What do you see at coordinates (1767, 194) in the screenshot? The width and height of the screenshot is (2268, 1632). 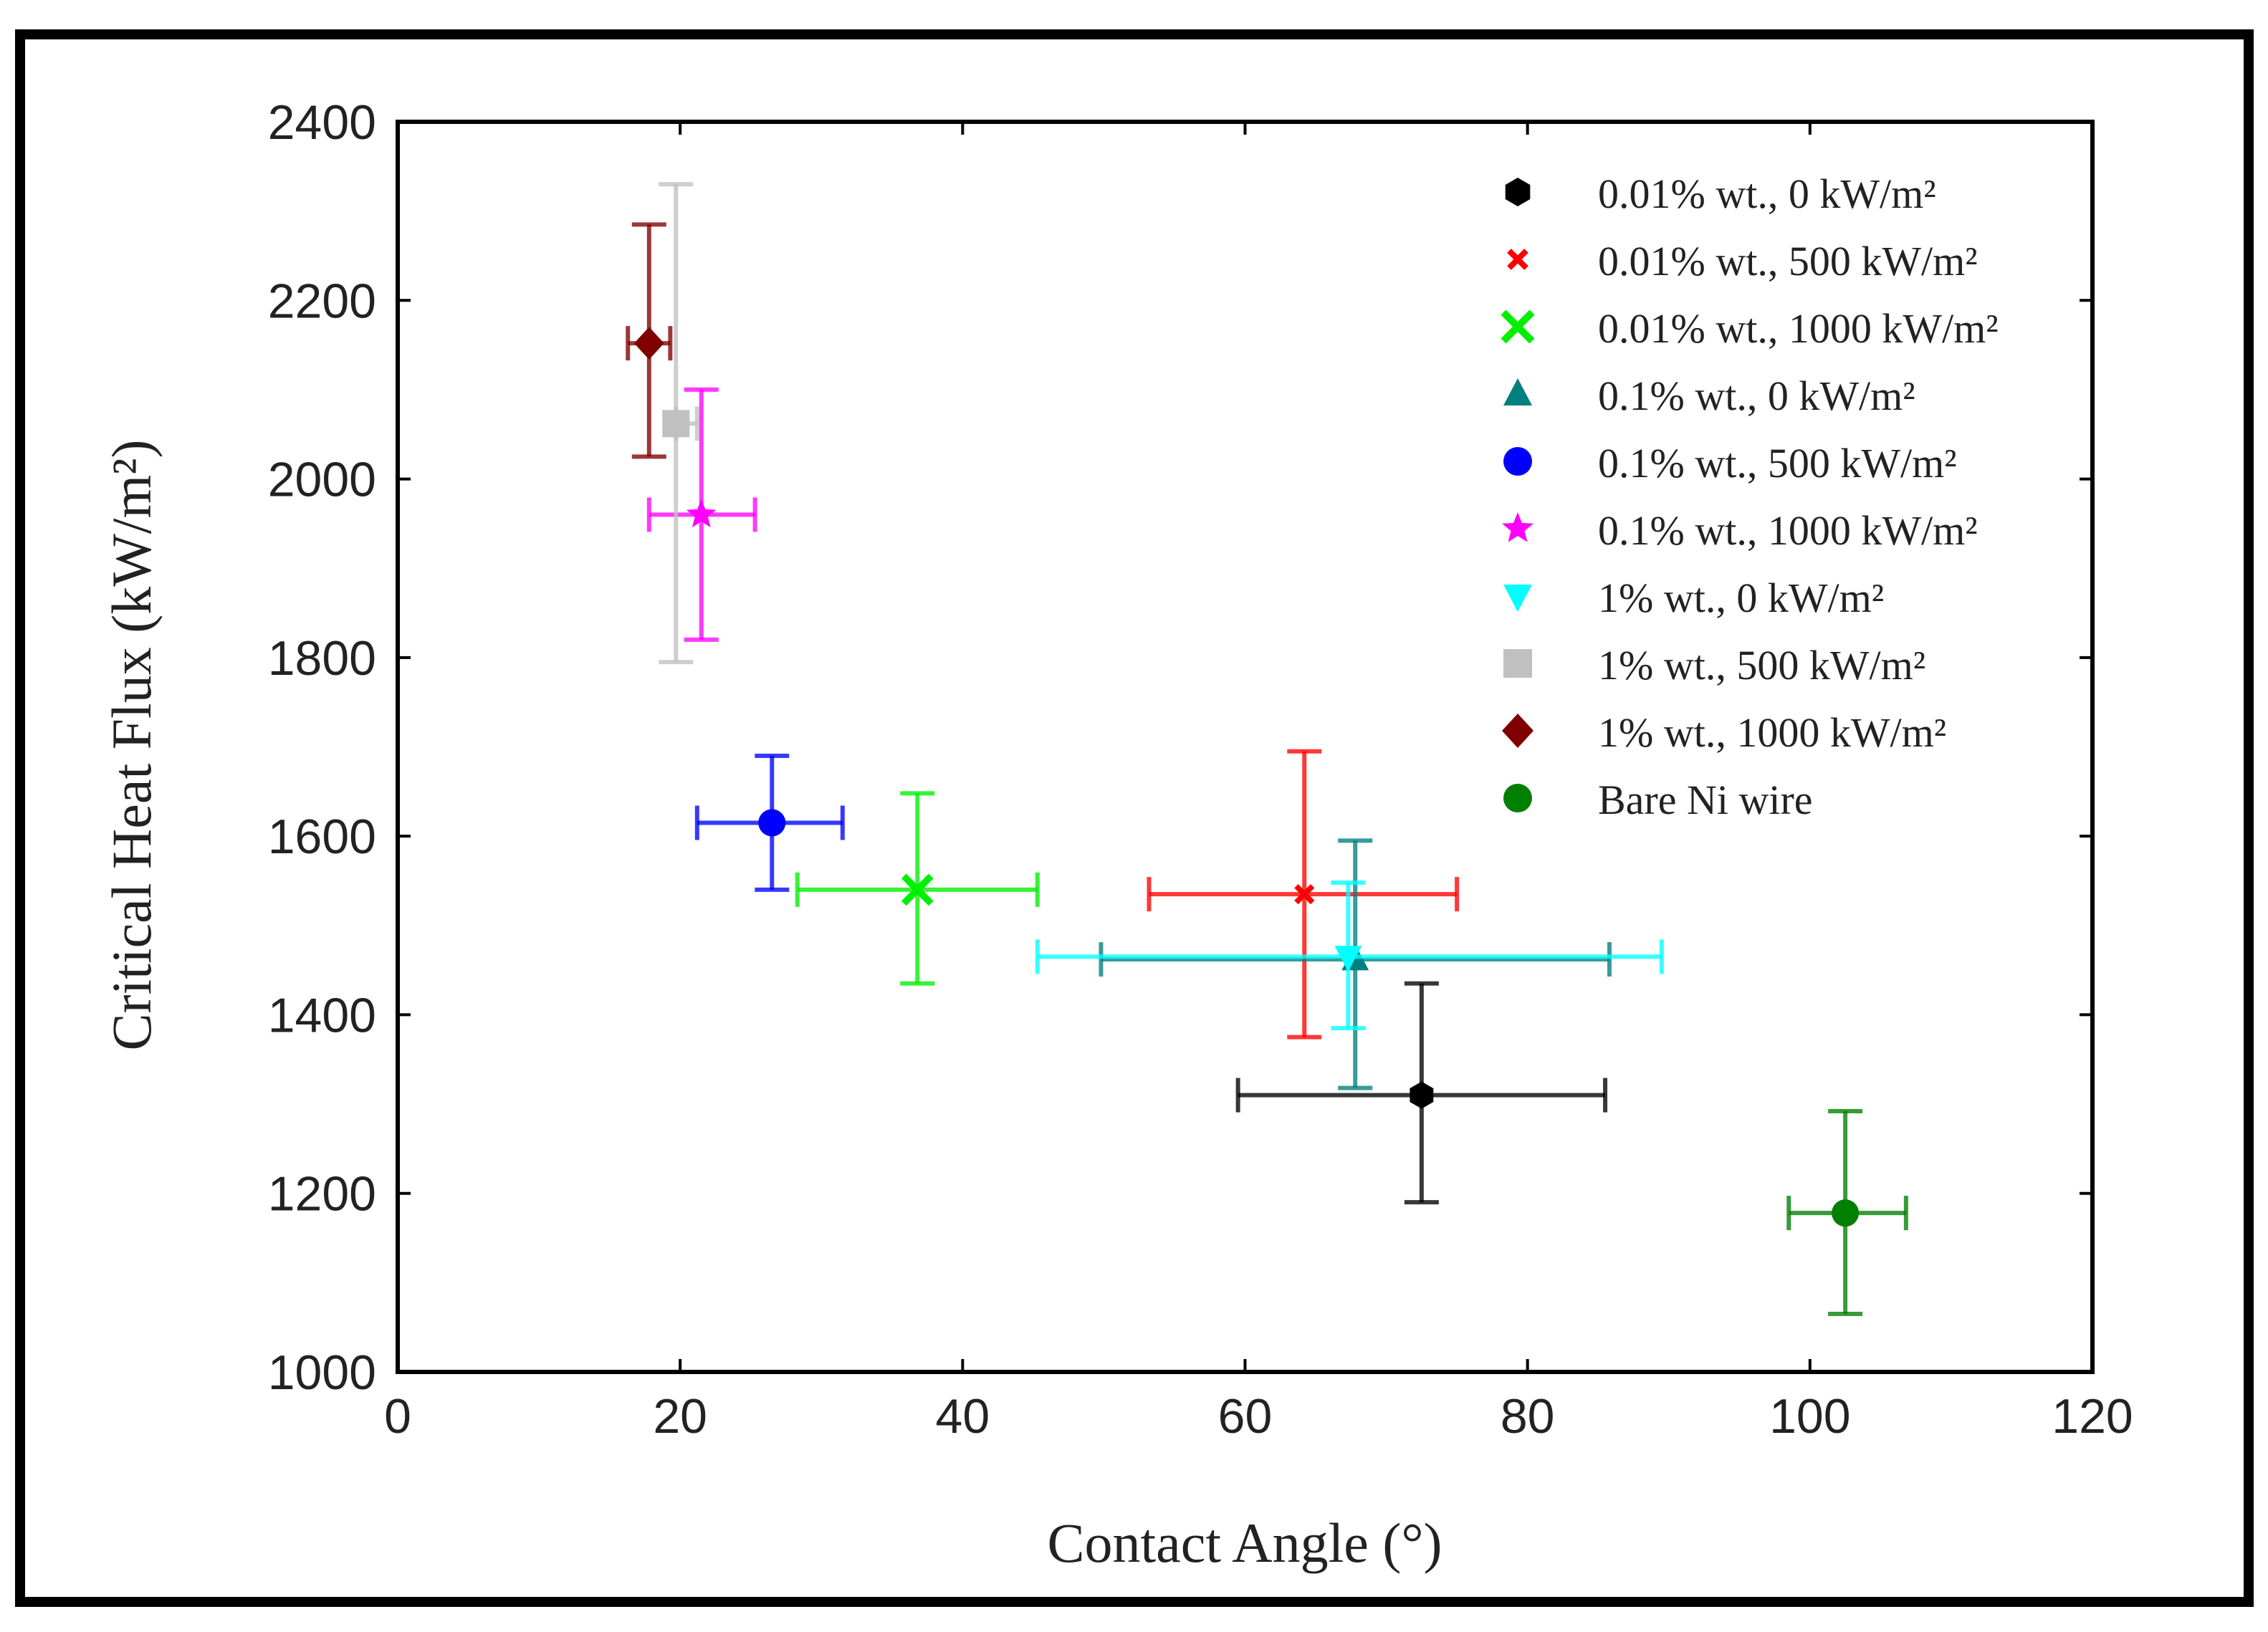 I see `legend-label-0: 0.01% wt., 0 kW/m²` at bounding box center [1767, 194].